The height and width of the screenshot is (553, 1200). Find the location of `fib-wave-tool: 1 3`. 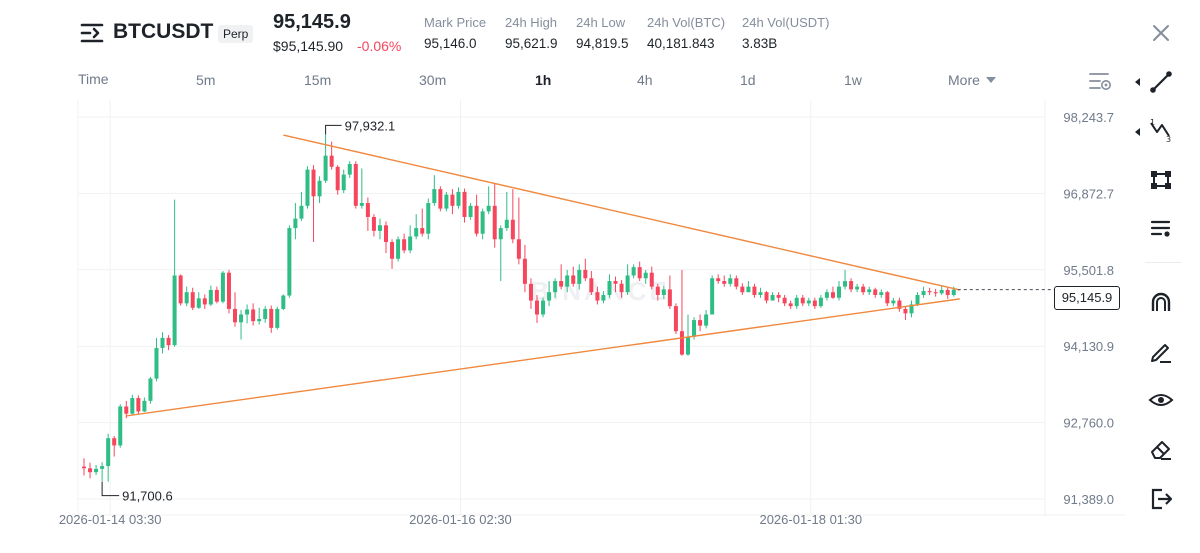

fib-wave-tool: 1 3 is located at coordinates (1161, 130).